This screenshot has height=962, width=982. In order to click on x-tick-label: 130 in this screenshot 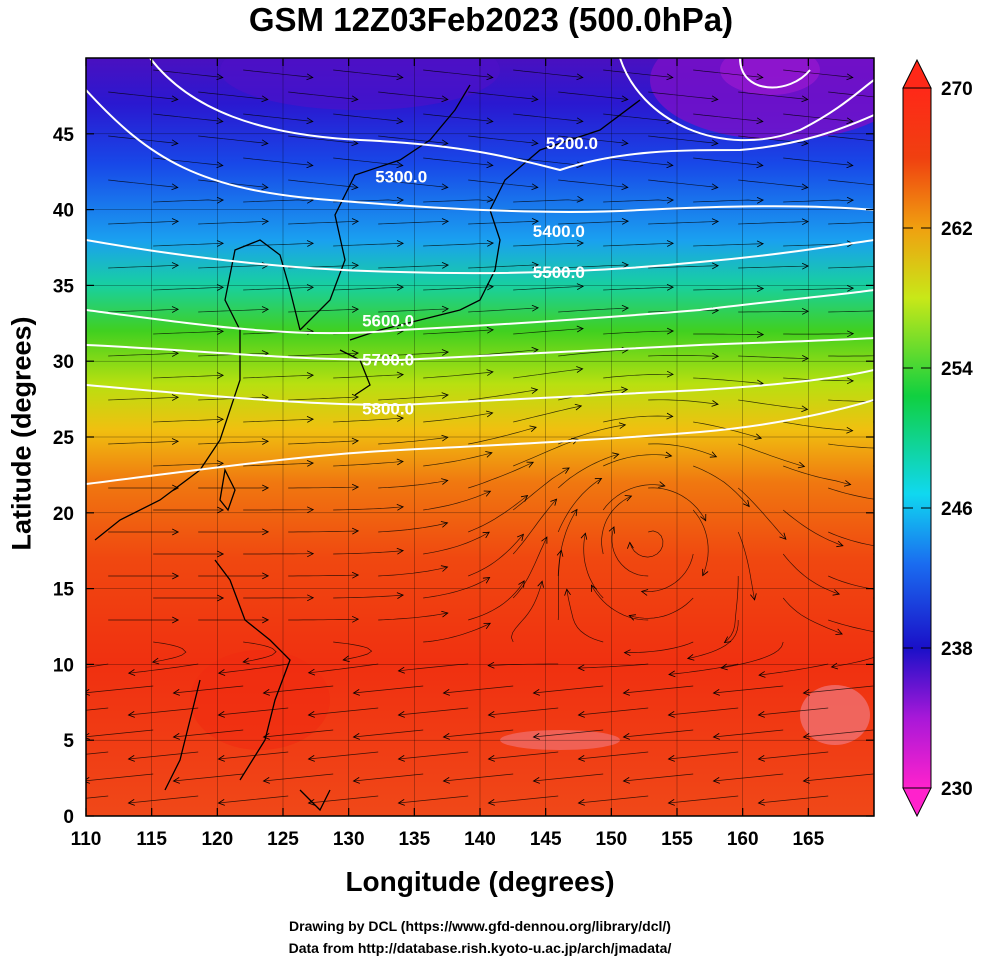, I will do `click(349, 839)`.